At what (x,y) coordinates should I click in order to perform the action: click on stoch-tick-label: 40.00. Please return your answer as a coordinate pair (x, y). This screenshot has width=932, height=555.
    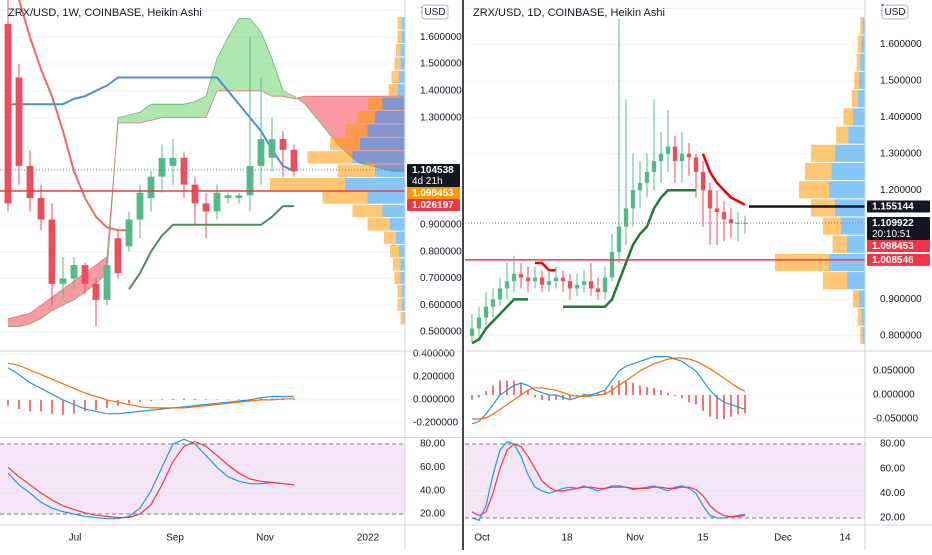
    Looking at the image, I should click on (892, 493).